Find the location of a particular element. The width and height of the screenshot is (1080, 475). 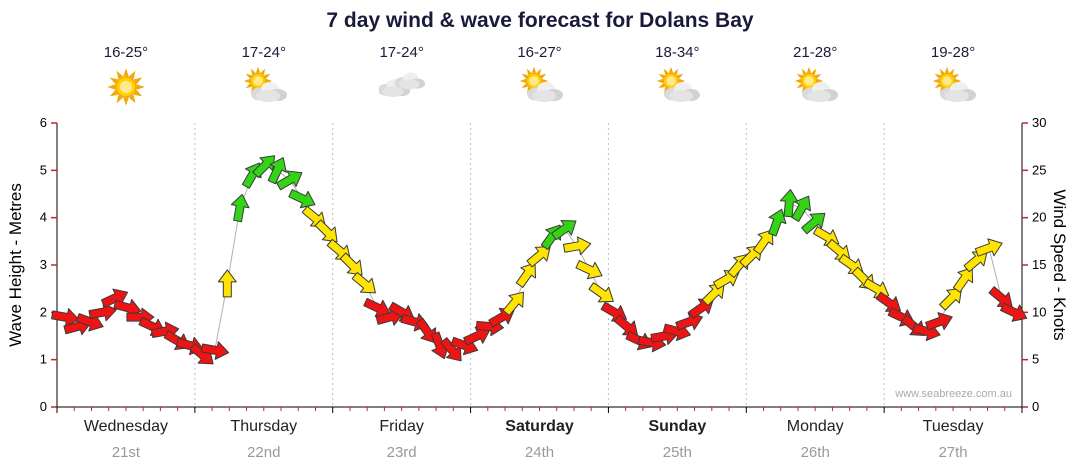

temperature-range: 16-27° is located at coordinates (539, 52).